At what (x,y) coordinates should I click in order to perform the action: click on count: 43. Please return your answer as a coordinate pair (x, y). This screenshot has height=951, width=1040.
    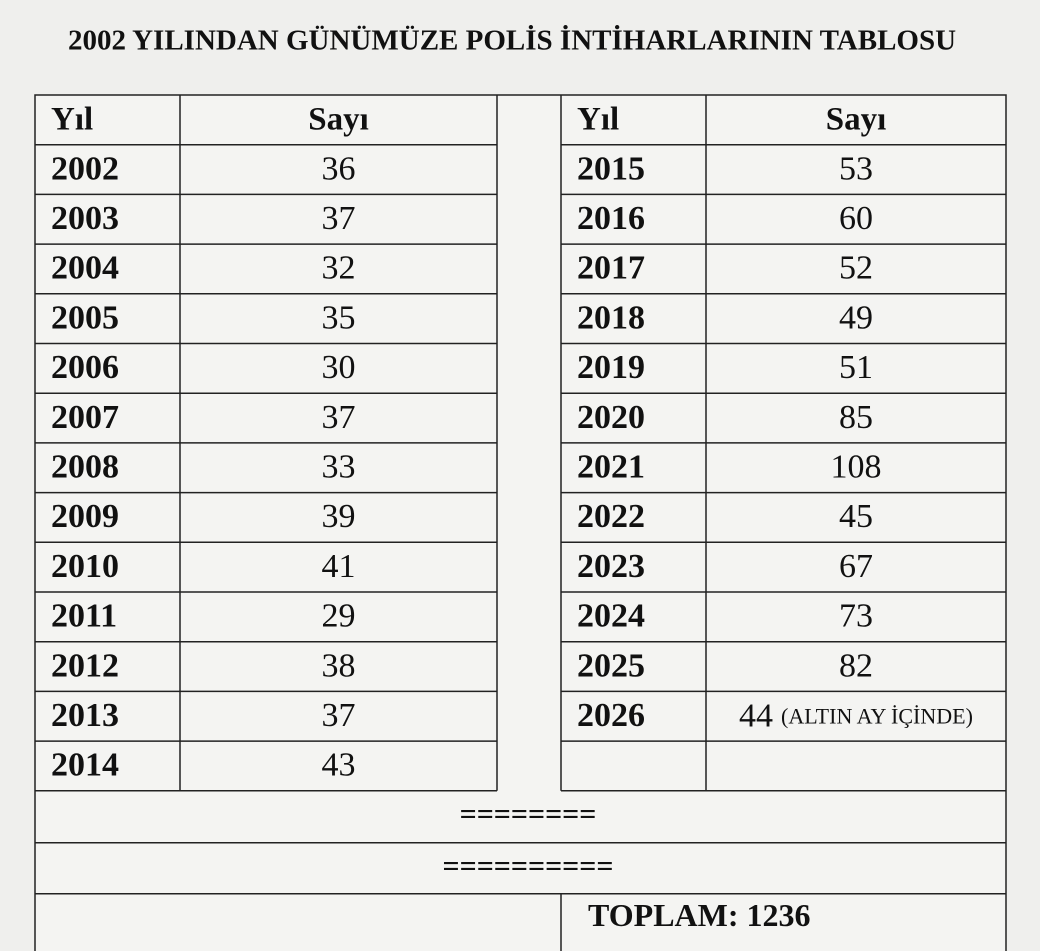
    Looking at the image, I should click on (339, 765).